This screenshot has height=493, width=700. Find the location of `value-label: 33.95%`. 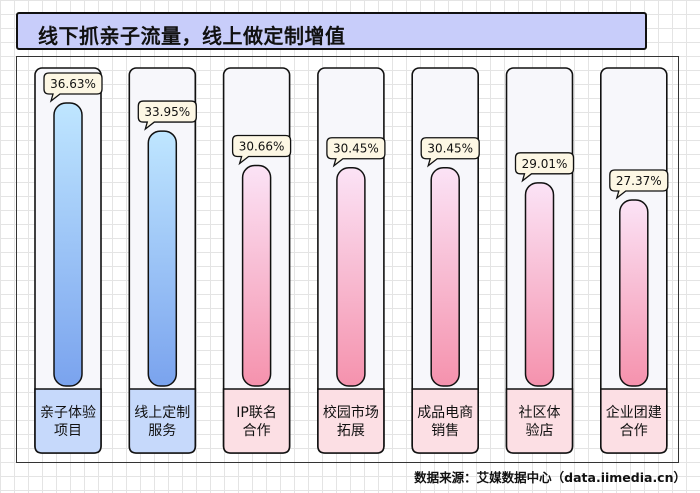

value-label: 33.95% is located at coordinates (167, 112).